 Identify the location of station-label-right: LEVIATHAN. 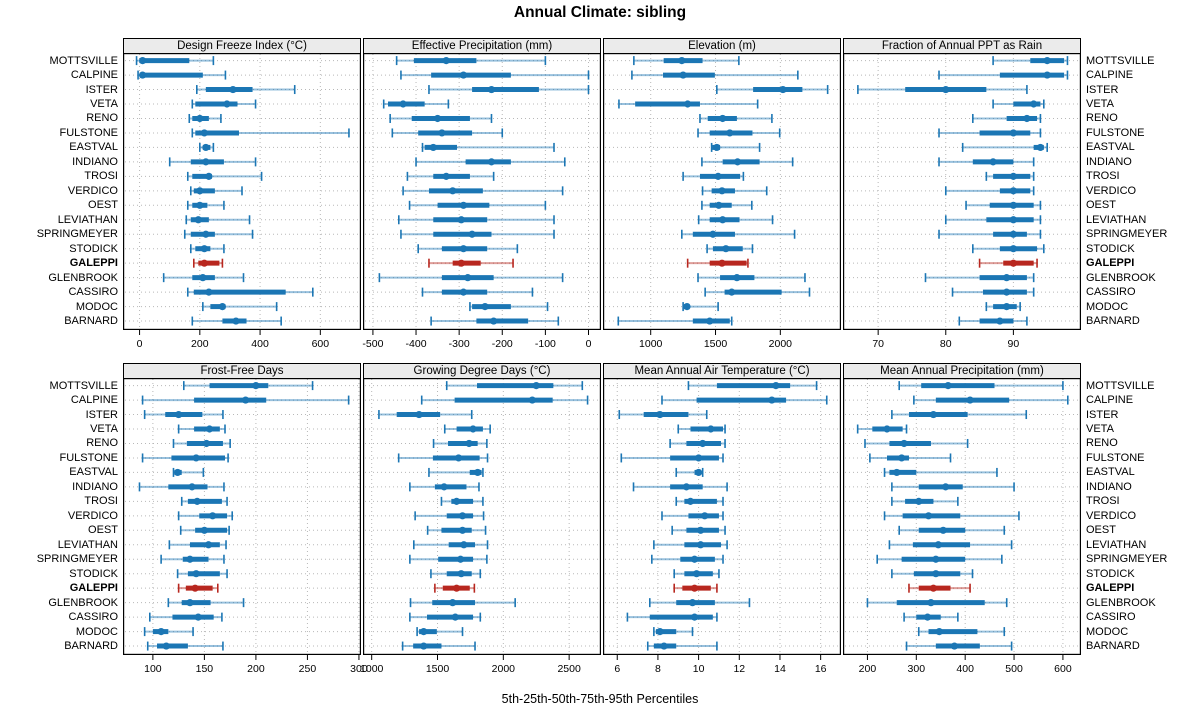
(1116, 219).